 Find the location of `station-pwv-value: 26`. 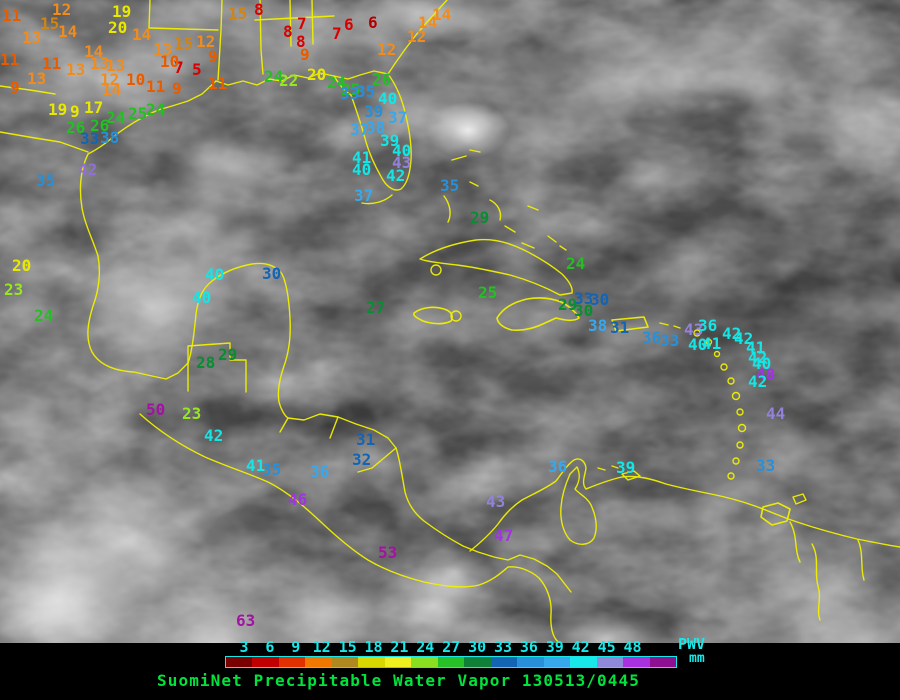

station-pwv-value: 26 is located at coordinates (100, 125).